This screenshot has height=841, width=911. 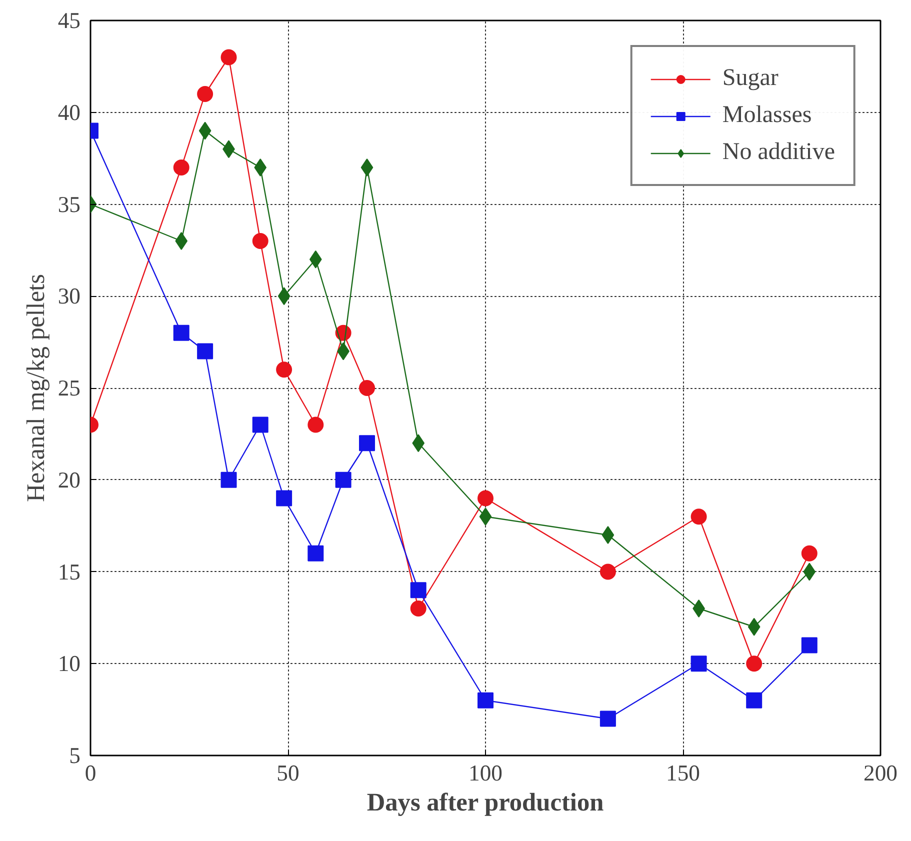 What do you see at coordinates (36, 388) in the screenshot?
I see `y-axis-title: Hexanal mg/kg pellets` at bounding box center [36, 388].